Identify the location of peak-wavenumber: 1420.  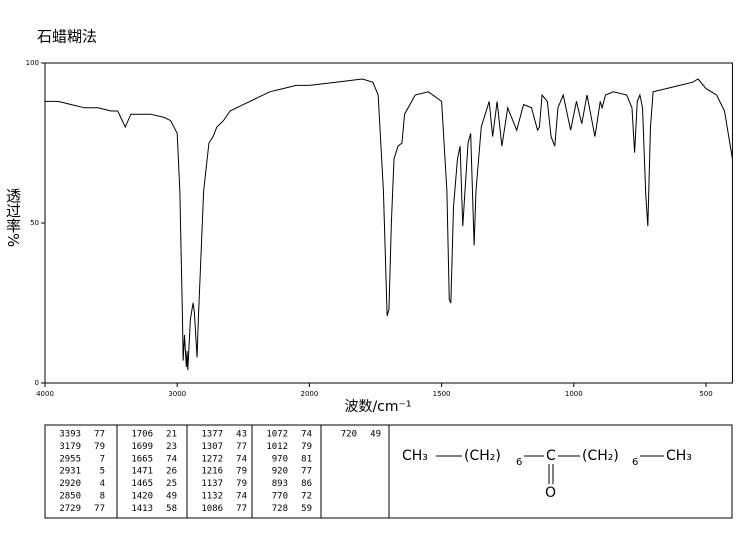
(142, 497).